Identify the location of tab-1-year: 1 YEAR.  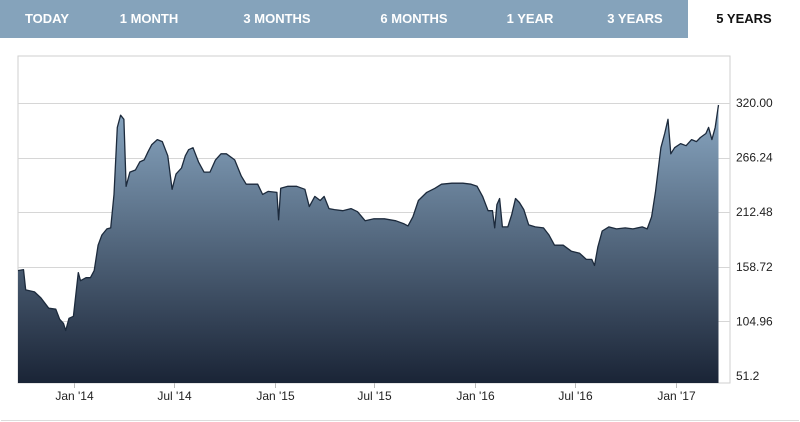
(530, 18).